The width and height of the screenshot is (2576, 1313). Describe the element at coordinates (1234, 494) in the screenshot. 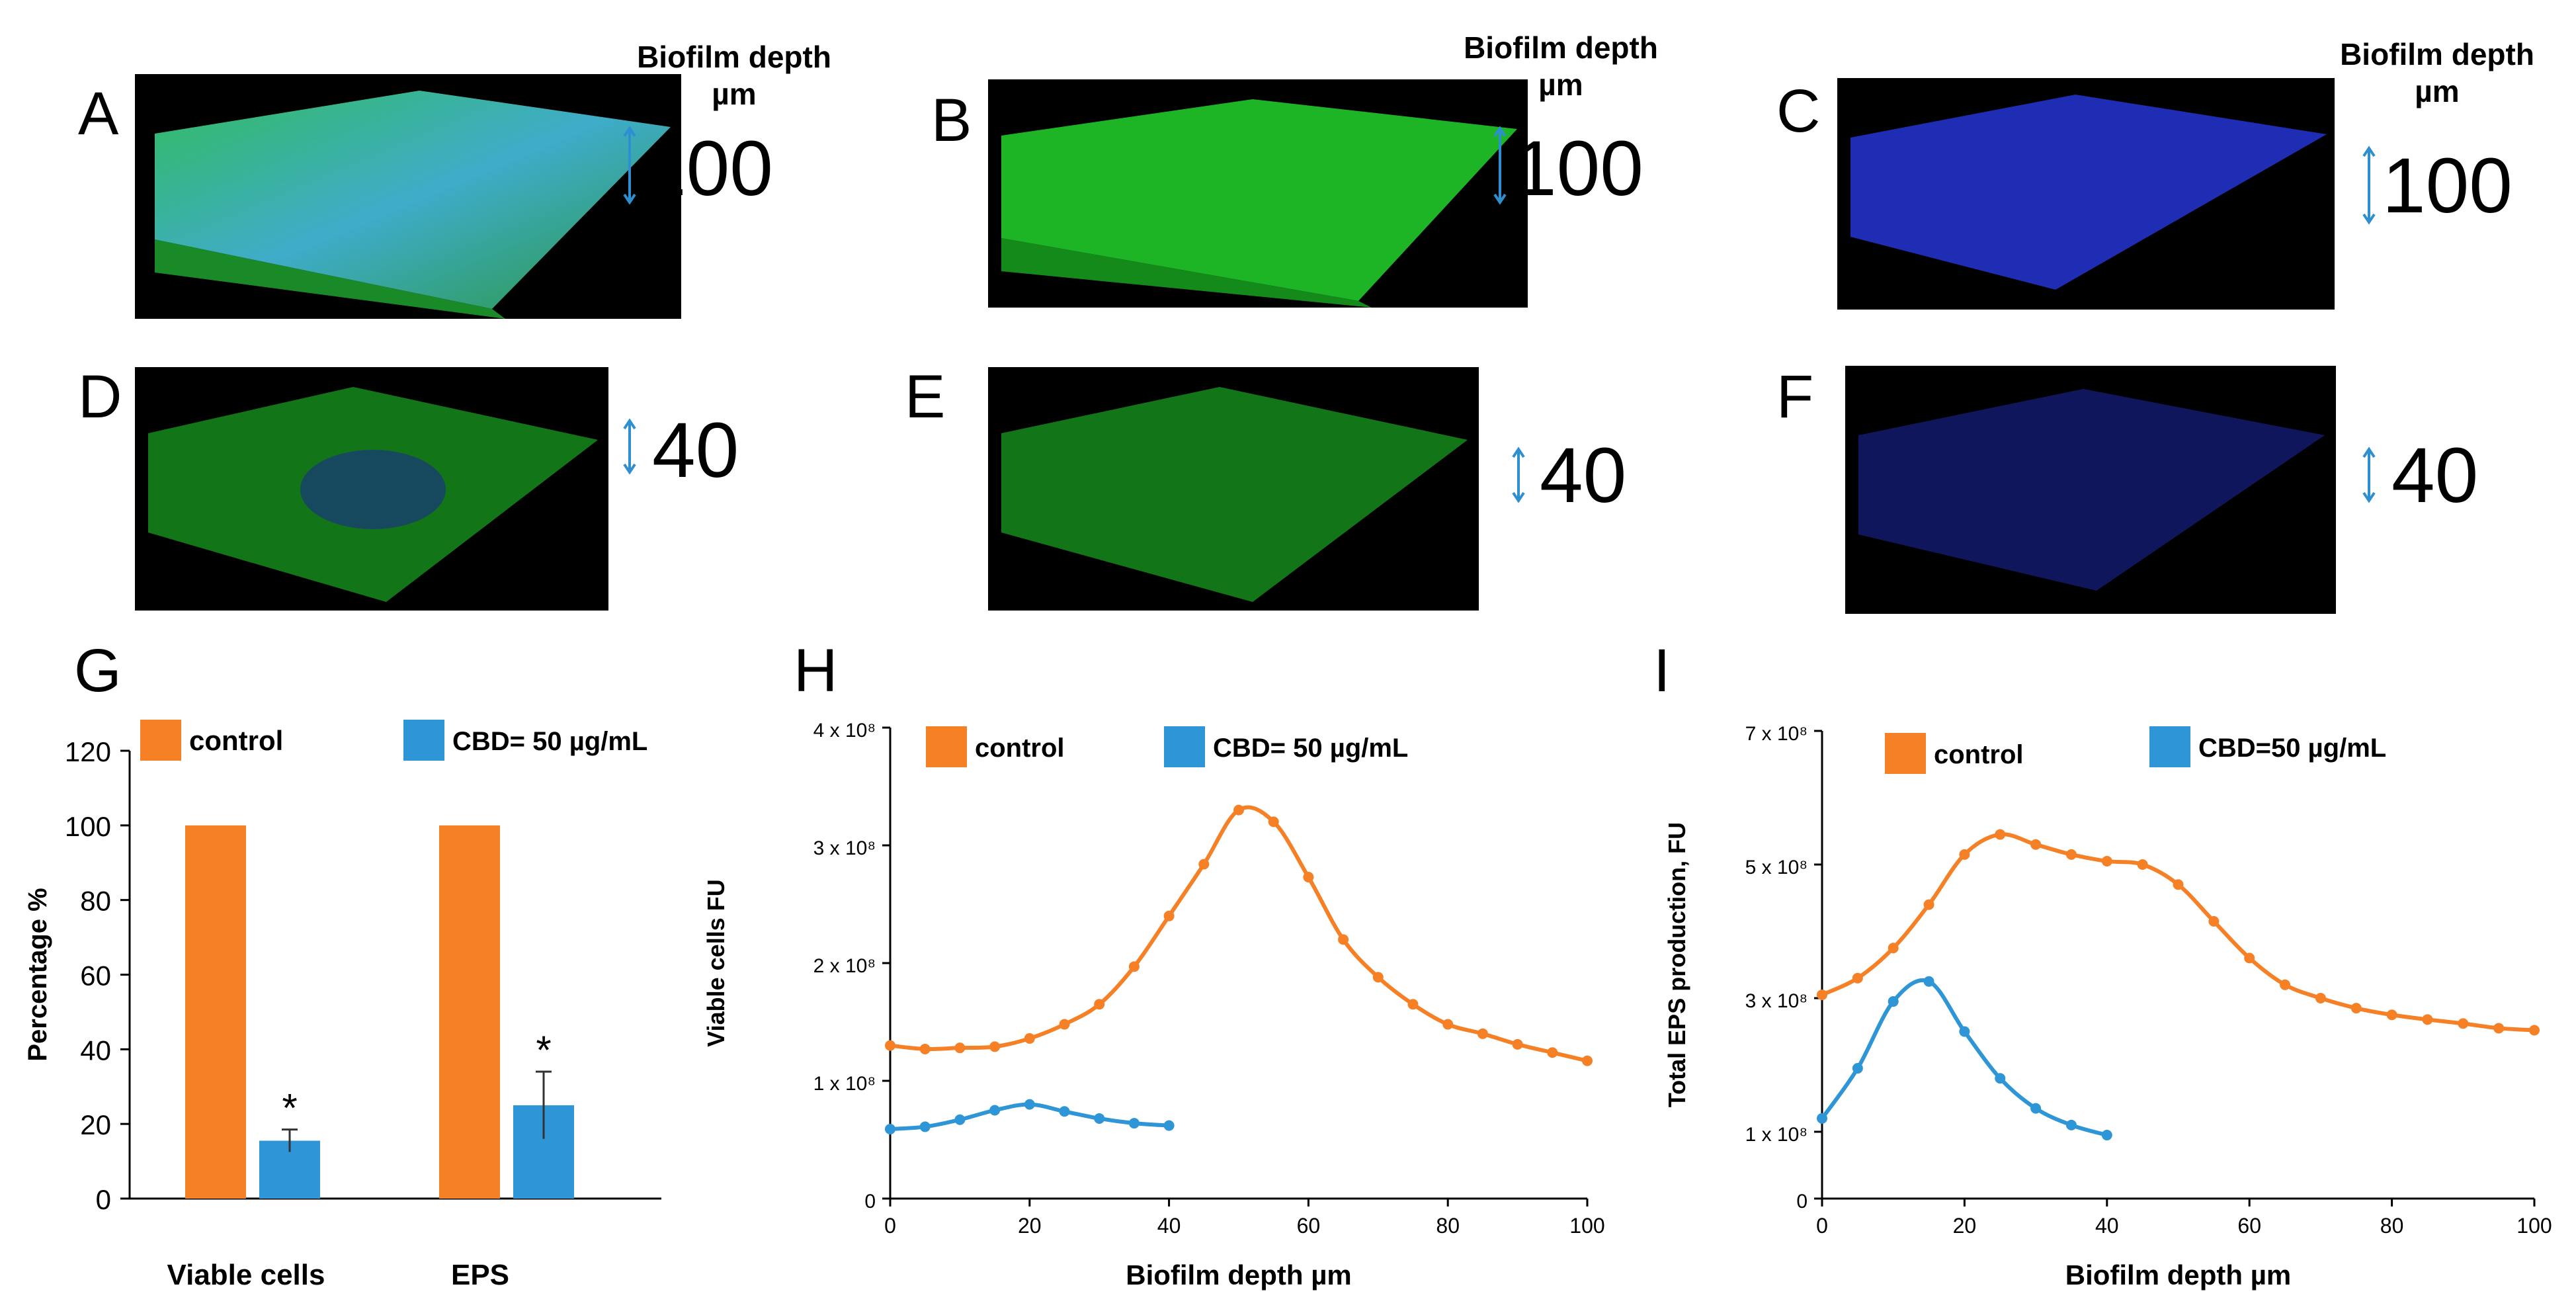

I see `biofilm-render-e` at that location.